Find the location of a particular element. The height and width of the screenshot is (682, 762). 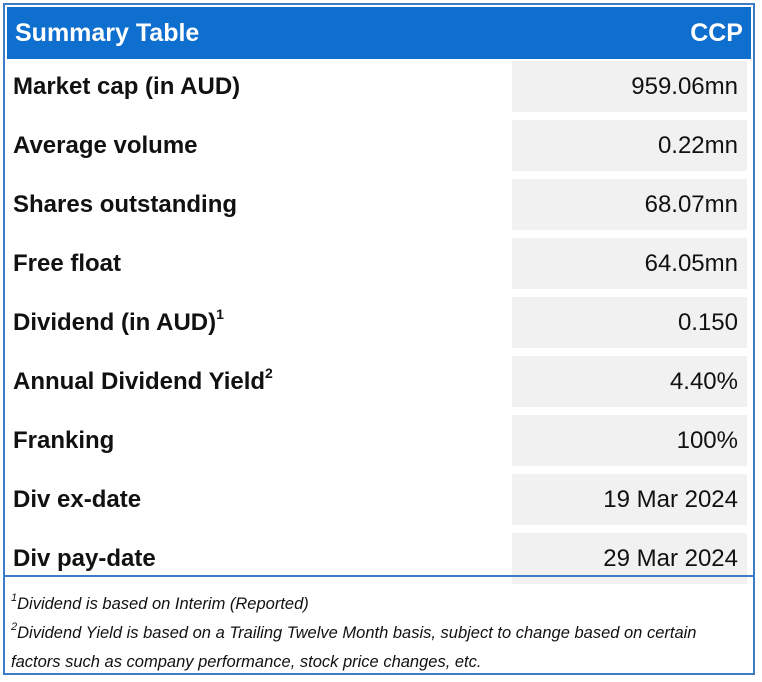

row-label: Shares outstanding is located at coordinates (125, 204).